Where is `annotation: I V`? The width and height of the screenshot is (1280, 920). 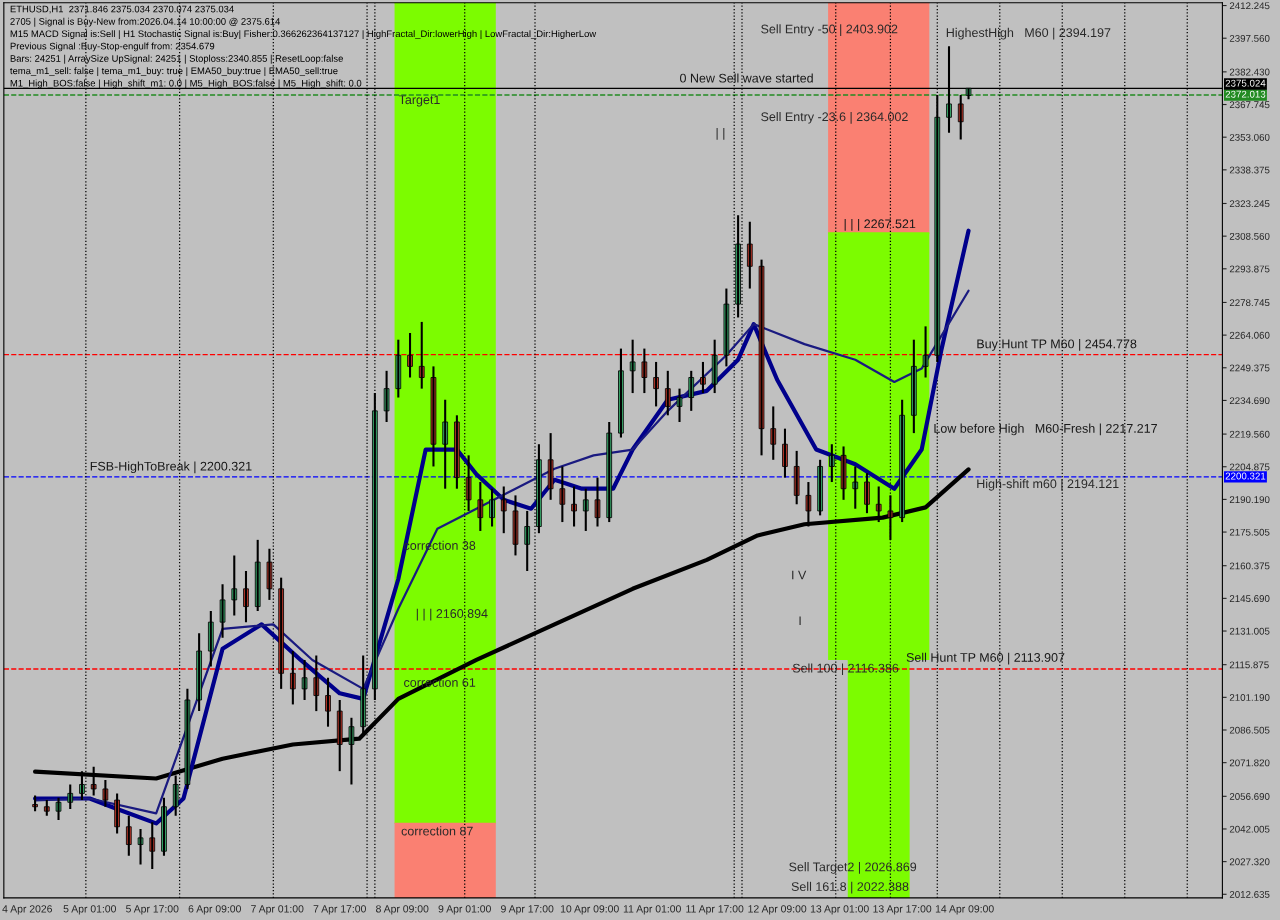 annotation: I V is located at coordinates (799, 575).